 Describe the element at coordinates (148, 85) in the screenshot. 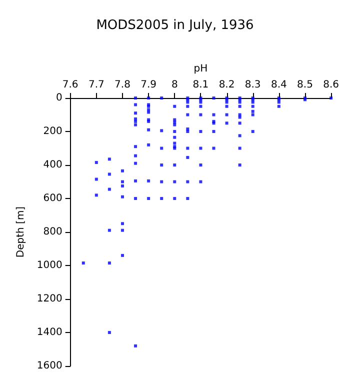

I see `x-tick-label: 7.9` at that location.